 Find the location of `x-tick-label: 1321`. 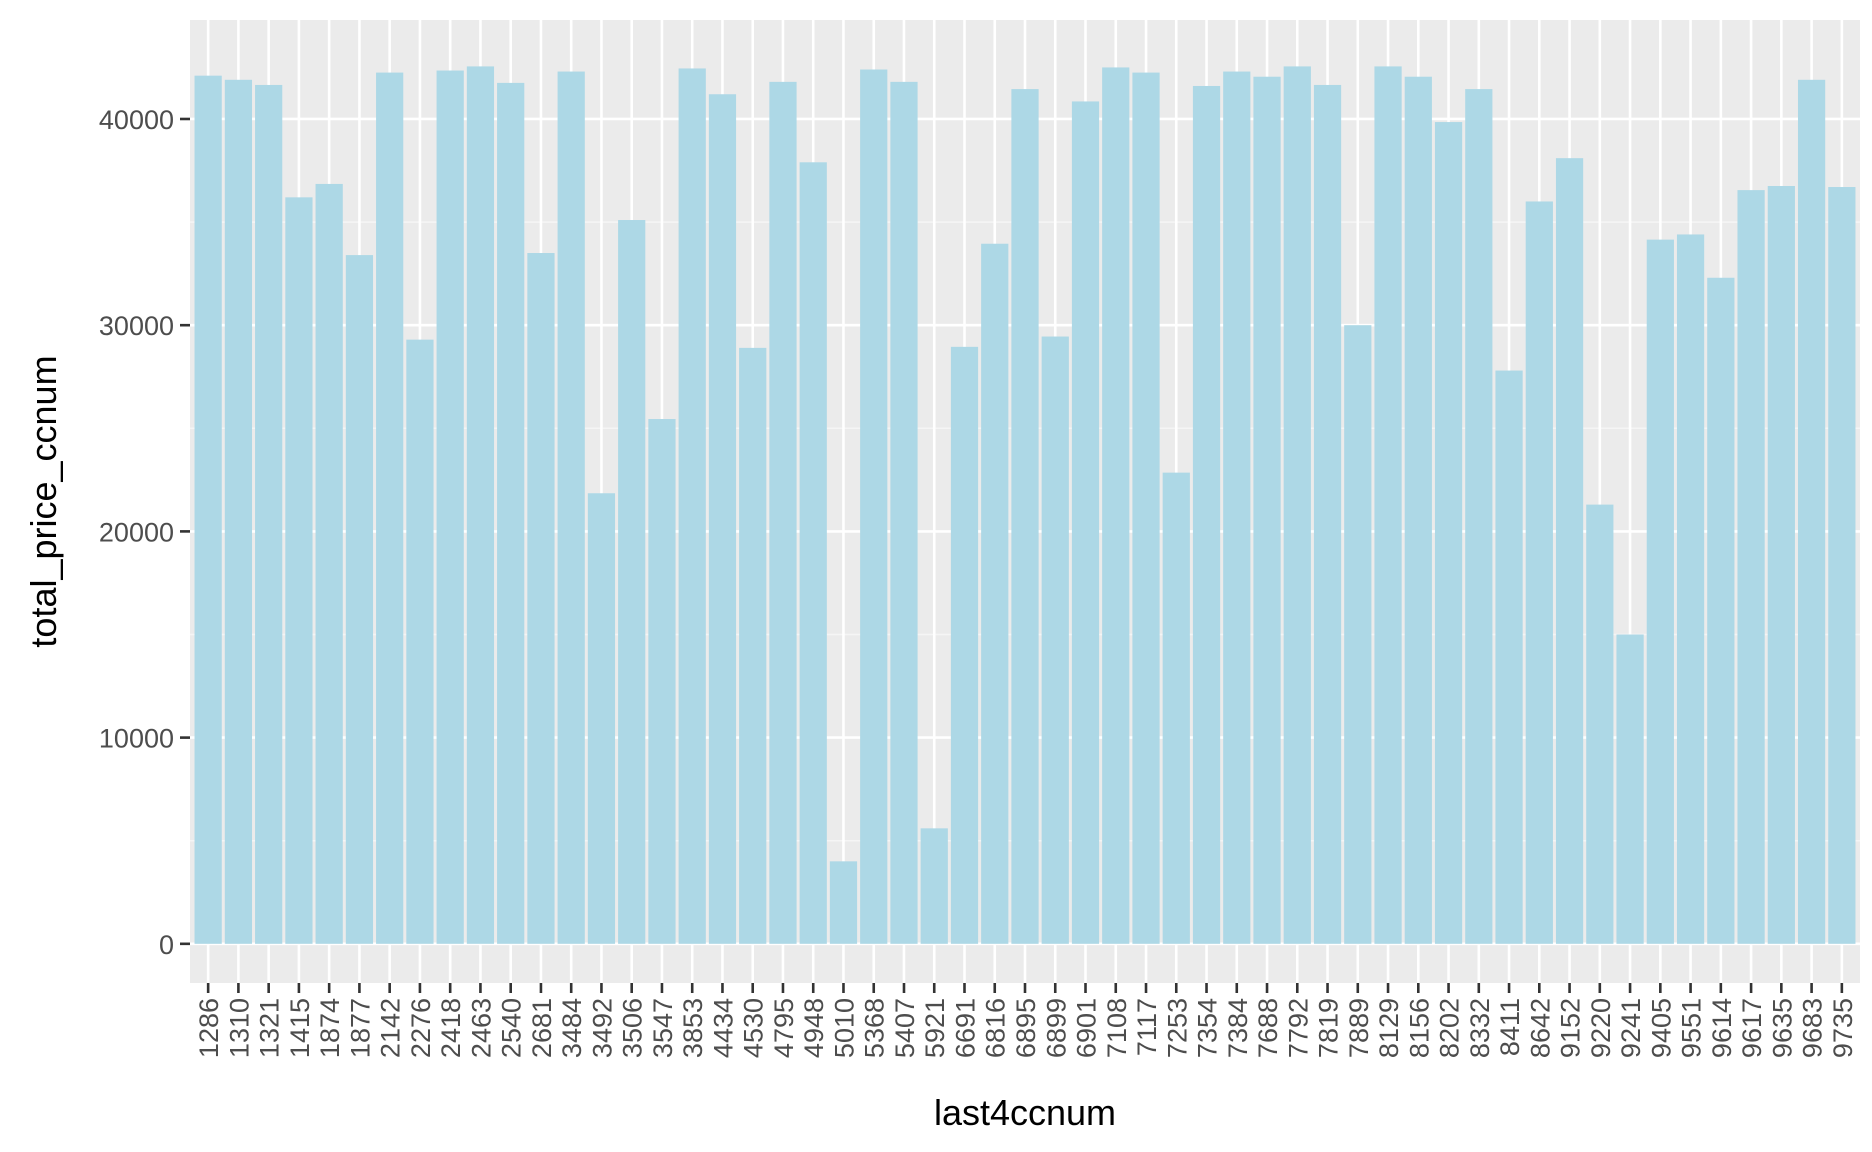

x-tick-label: 1321 is located at coordinates (270, 1028).